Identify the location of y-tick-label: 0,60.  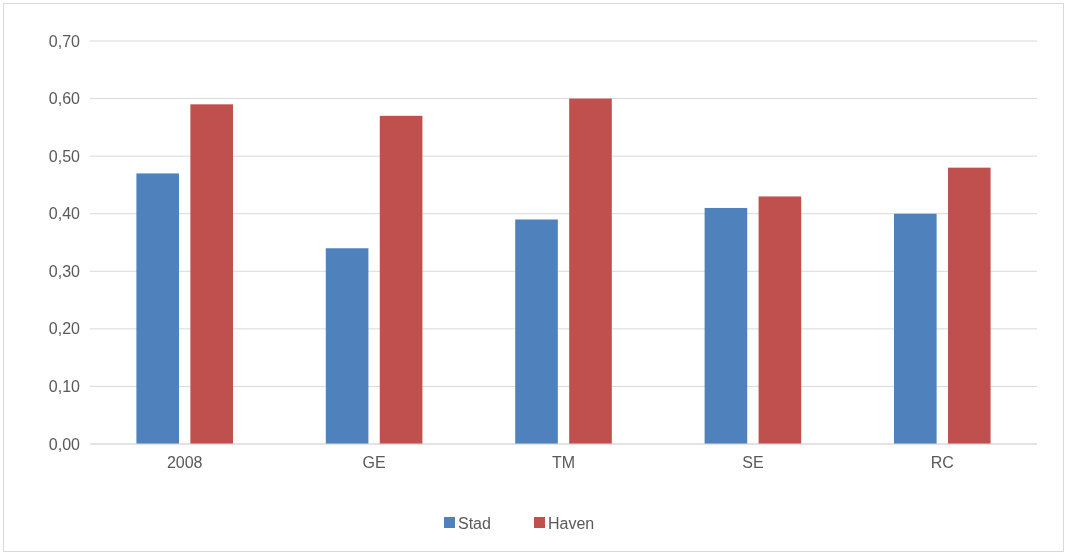
(64, 99).